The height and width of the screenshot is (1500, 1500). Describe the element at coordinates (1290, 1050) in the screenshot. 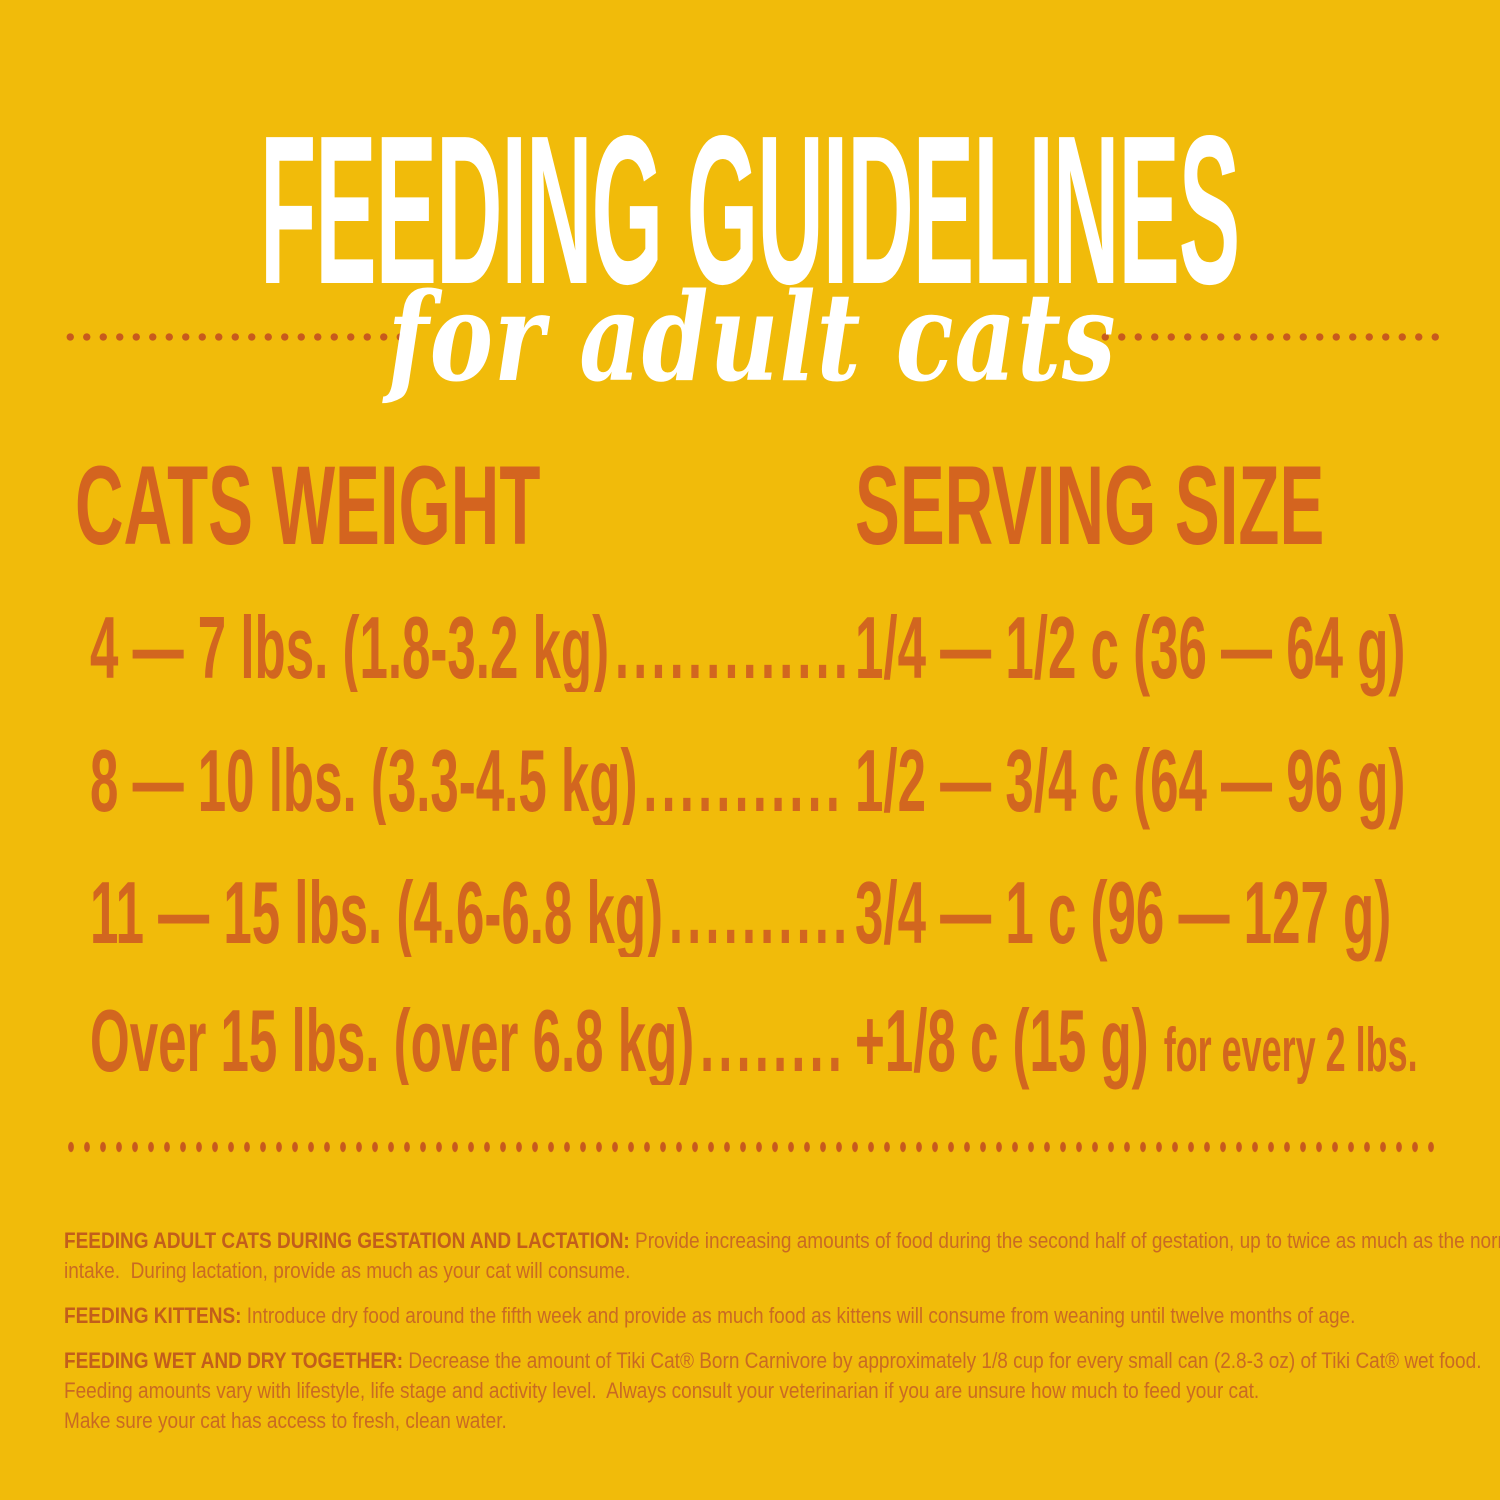

I see `serving-suffix: for every 2 lbs.` at that location.